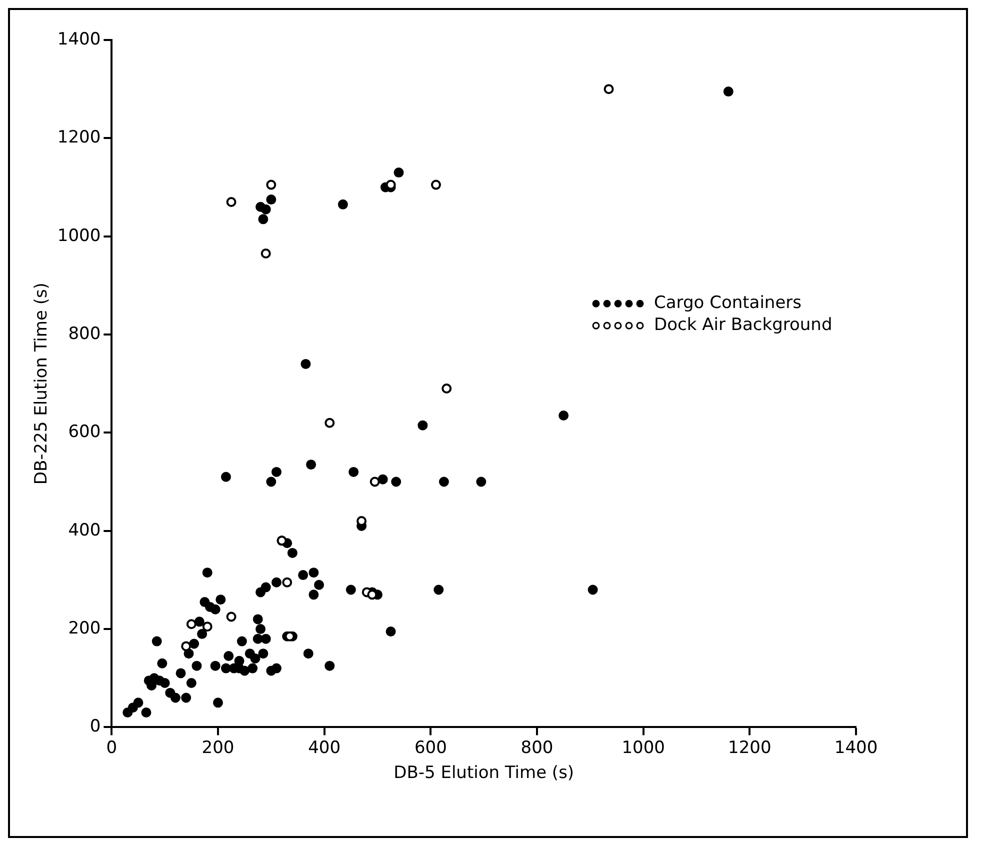 Image resolution: width=983 pixels, height=853 pixels. I want to click on legend-label: Cargo Containers, so click(728, 303).